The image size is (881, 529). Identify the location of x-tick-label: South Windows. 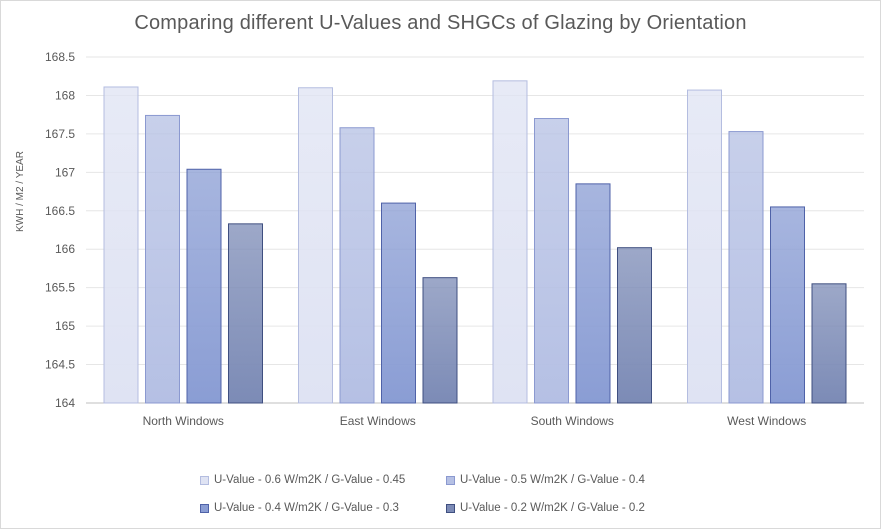
(572, 421).